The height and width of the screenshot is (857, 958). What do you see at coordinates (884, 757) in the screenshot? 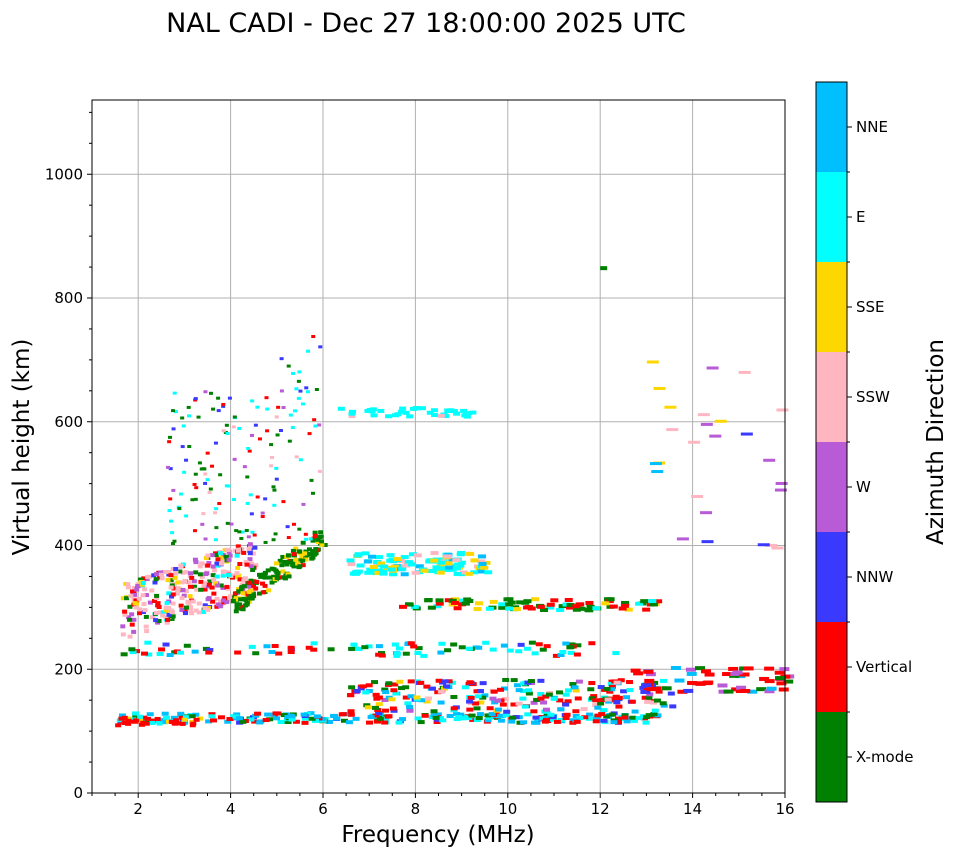
I see `colorbar-label: X-mode` at bounding box center [884, 757].